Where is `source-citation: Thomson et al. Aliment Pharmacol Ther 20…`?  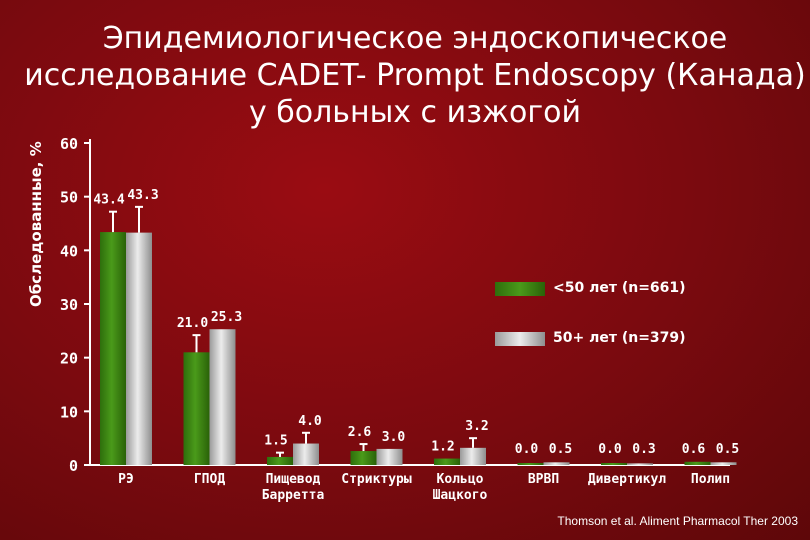
source-citation: Thomson et al. Aliment Pharmacol Ther 20… is located at coordinates (677, 521).